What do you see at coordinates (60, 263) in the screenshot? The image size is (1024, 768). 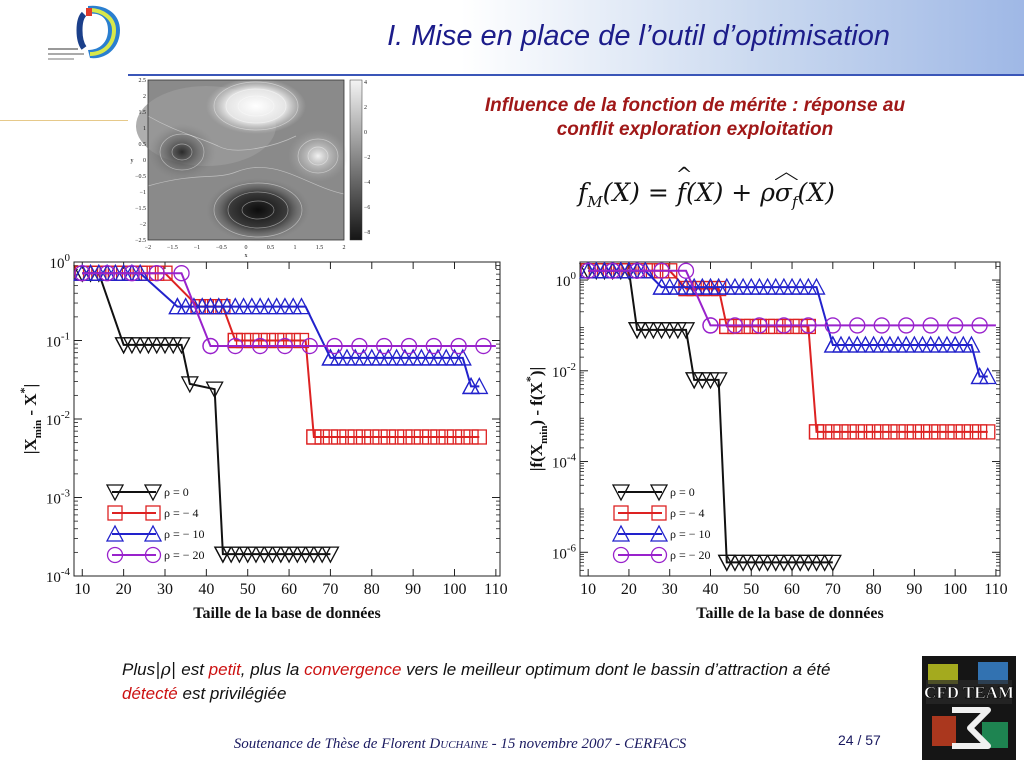 I see `y-tick-label: 10⁰` at bounding box center [60, 263].